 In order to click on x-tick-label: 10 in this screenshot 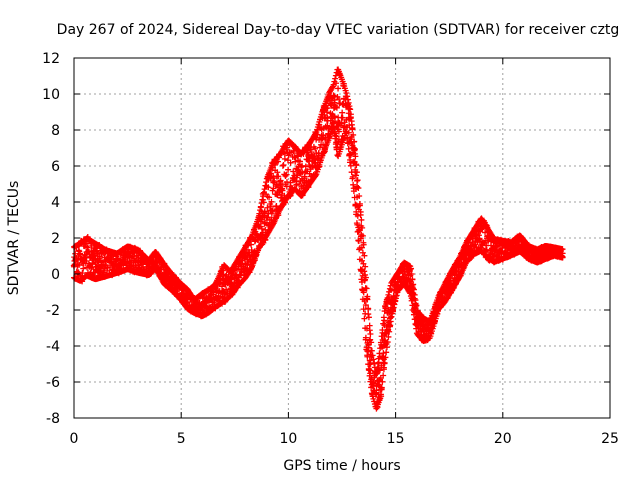, I will do `click(288, 439)`.